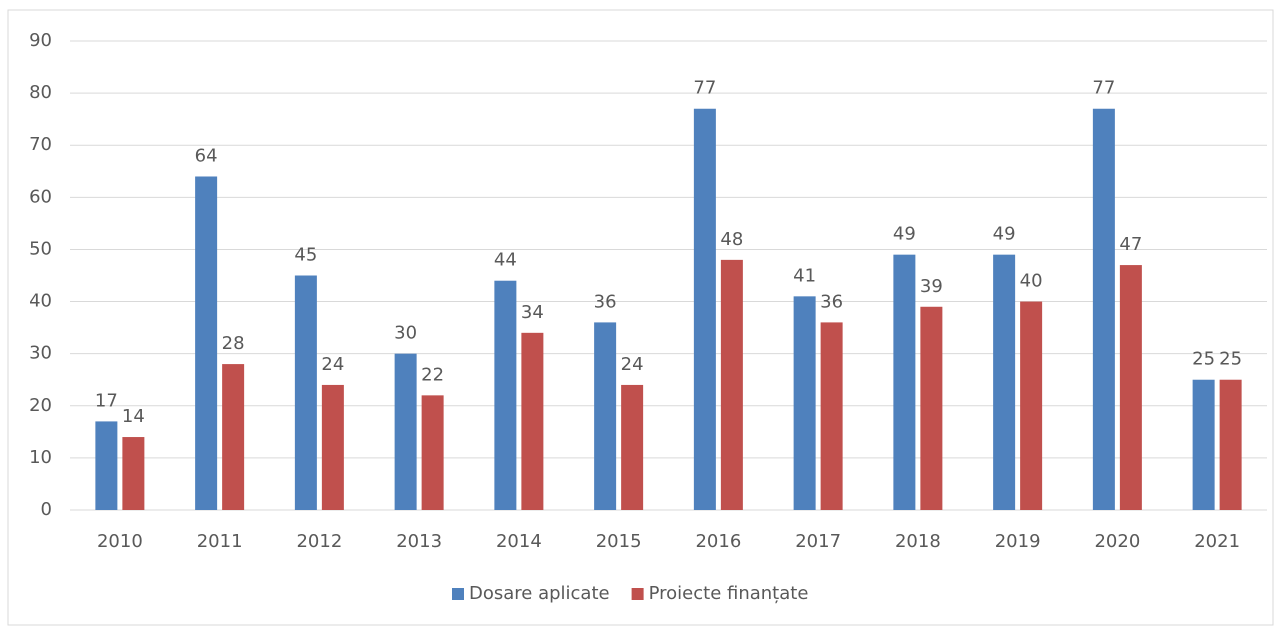 The image size is (1274, 626). Describe the element at coordinates (220, 541) in the screenshot. I see `x-tick-label: 2011` at that location.